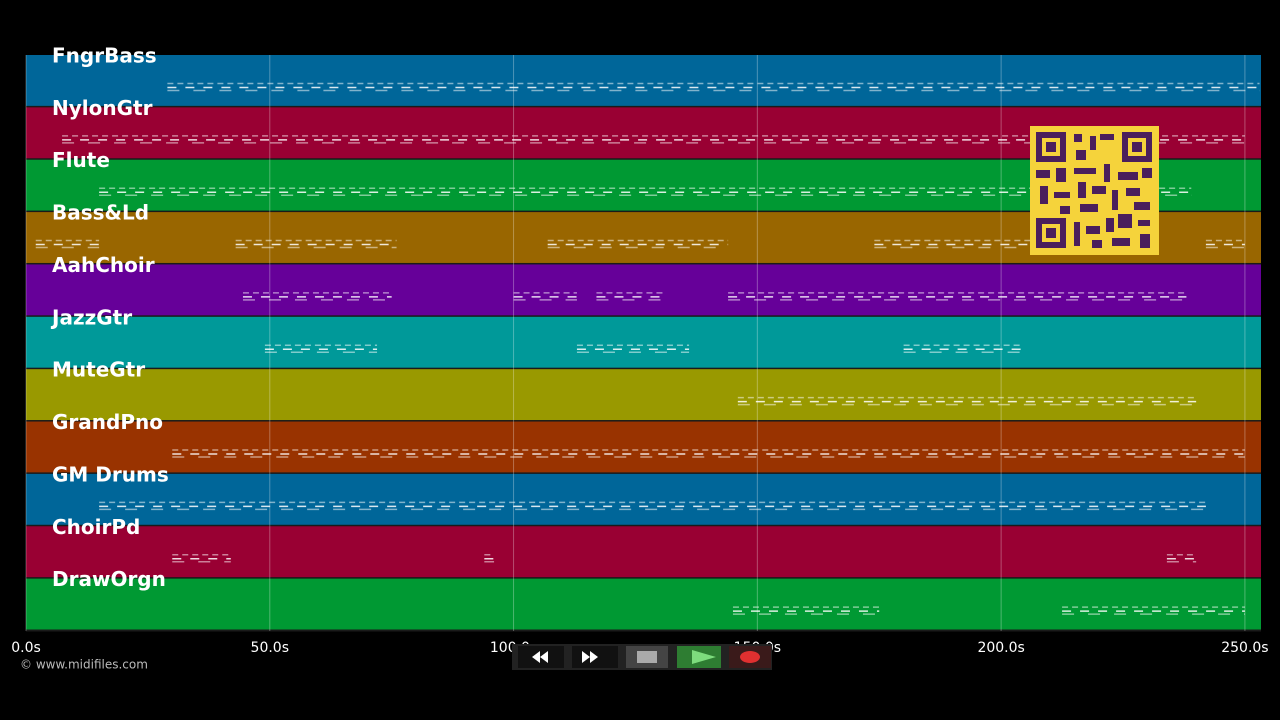  I want to click on stop-button, so click(647, 657).